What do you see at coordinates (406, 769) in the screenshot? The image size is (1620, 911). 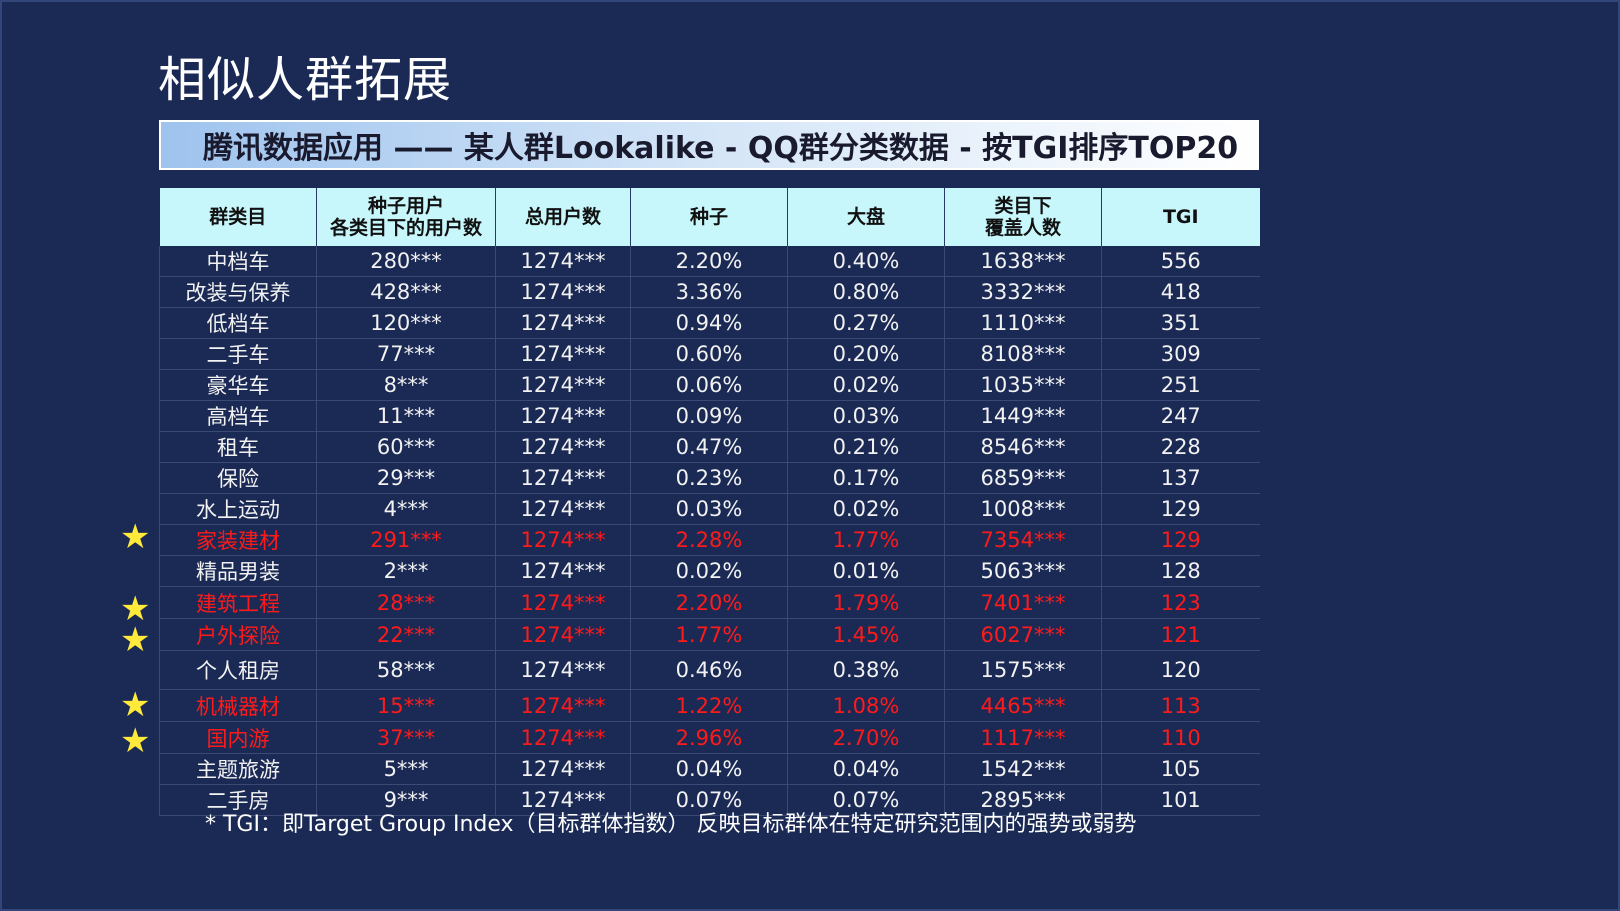 I see `cell-seed-users: 5***` at bounding box center [406, 769].